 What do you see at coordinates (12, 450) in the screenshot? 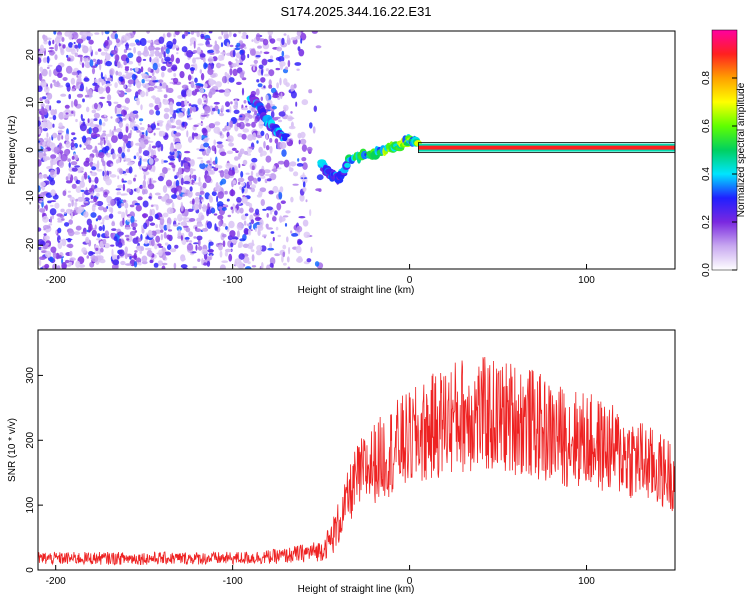
I see `snr-y-label: SNR (10 * v/v)` at bounding box center [12, 450].